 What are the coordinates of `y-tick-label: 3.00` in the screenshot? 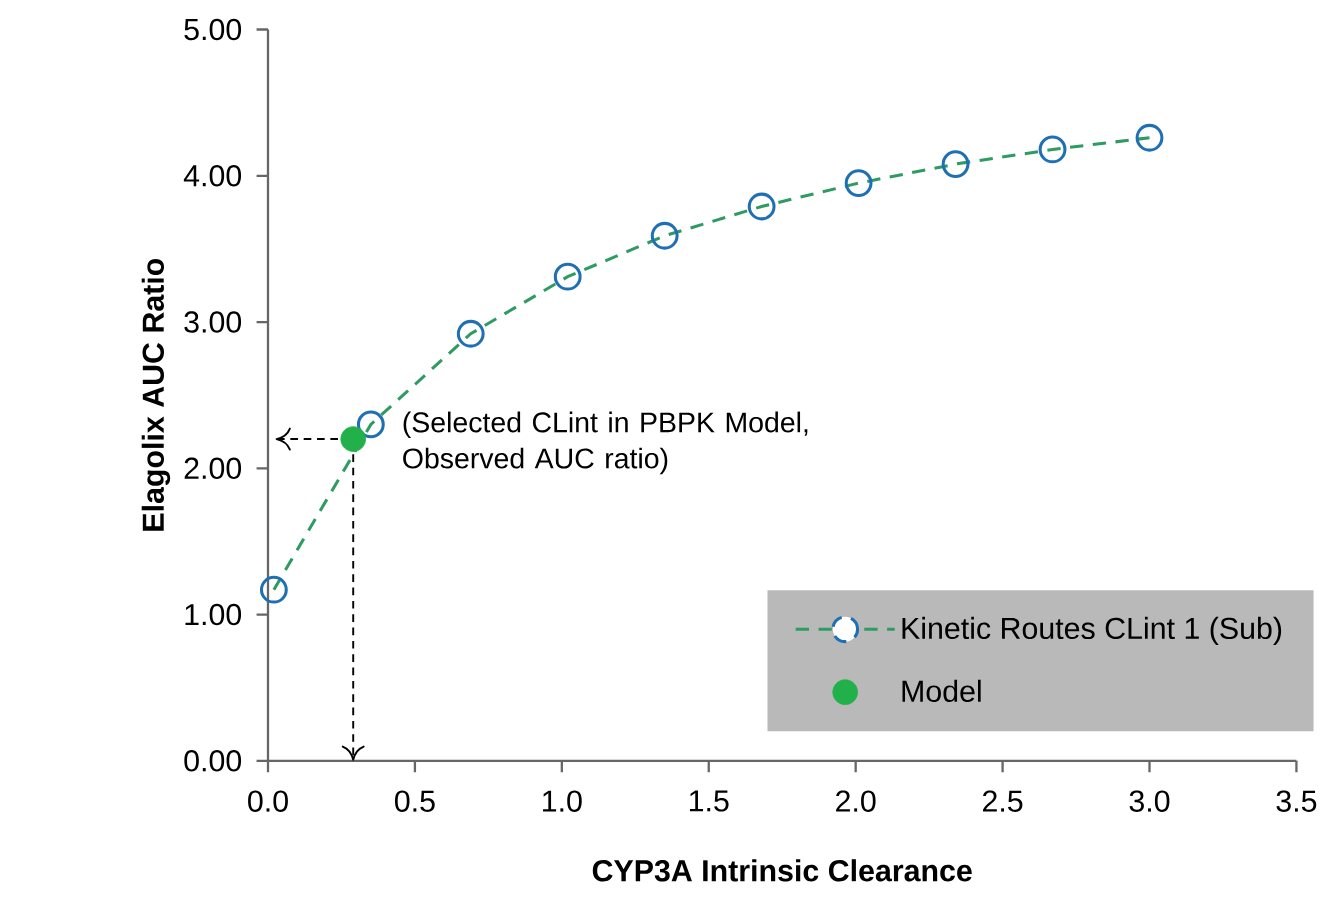 It's located at (213, 322).